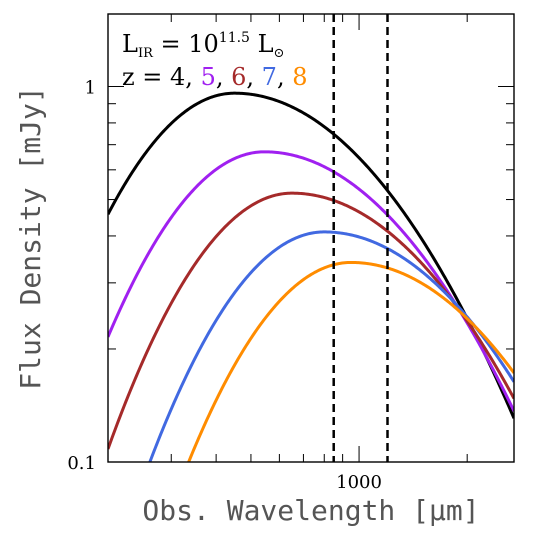  I want to click on redshift-annotation: z = 4, 5, 6, 7, 8, so click(214, 77).